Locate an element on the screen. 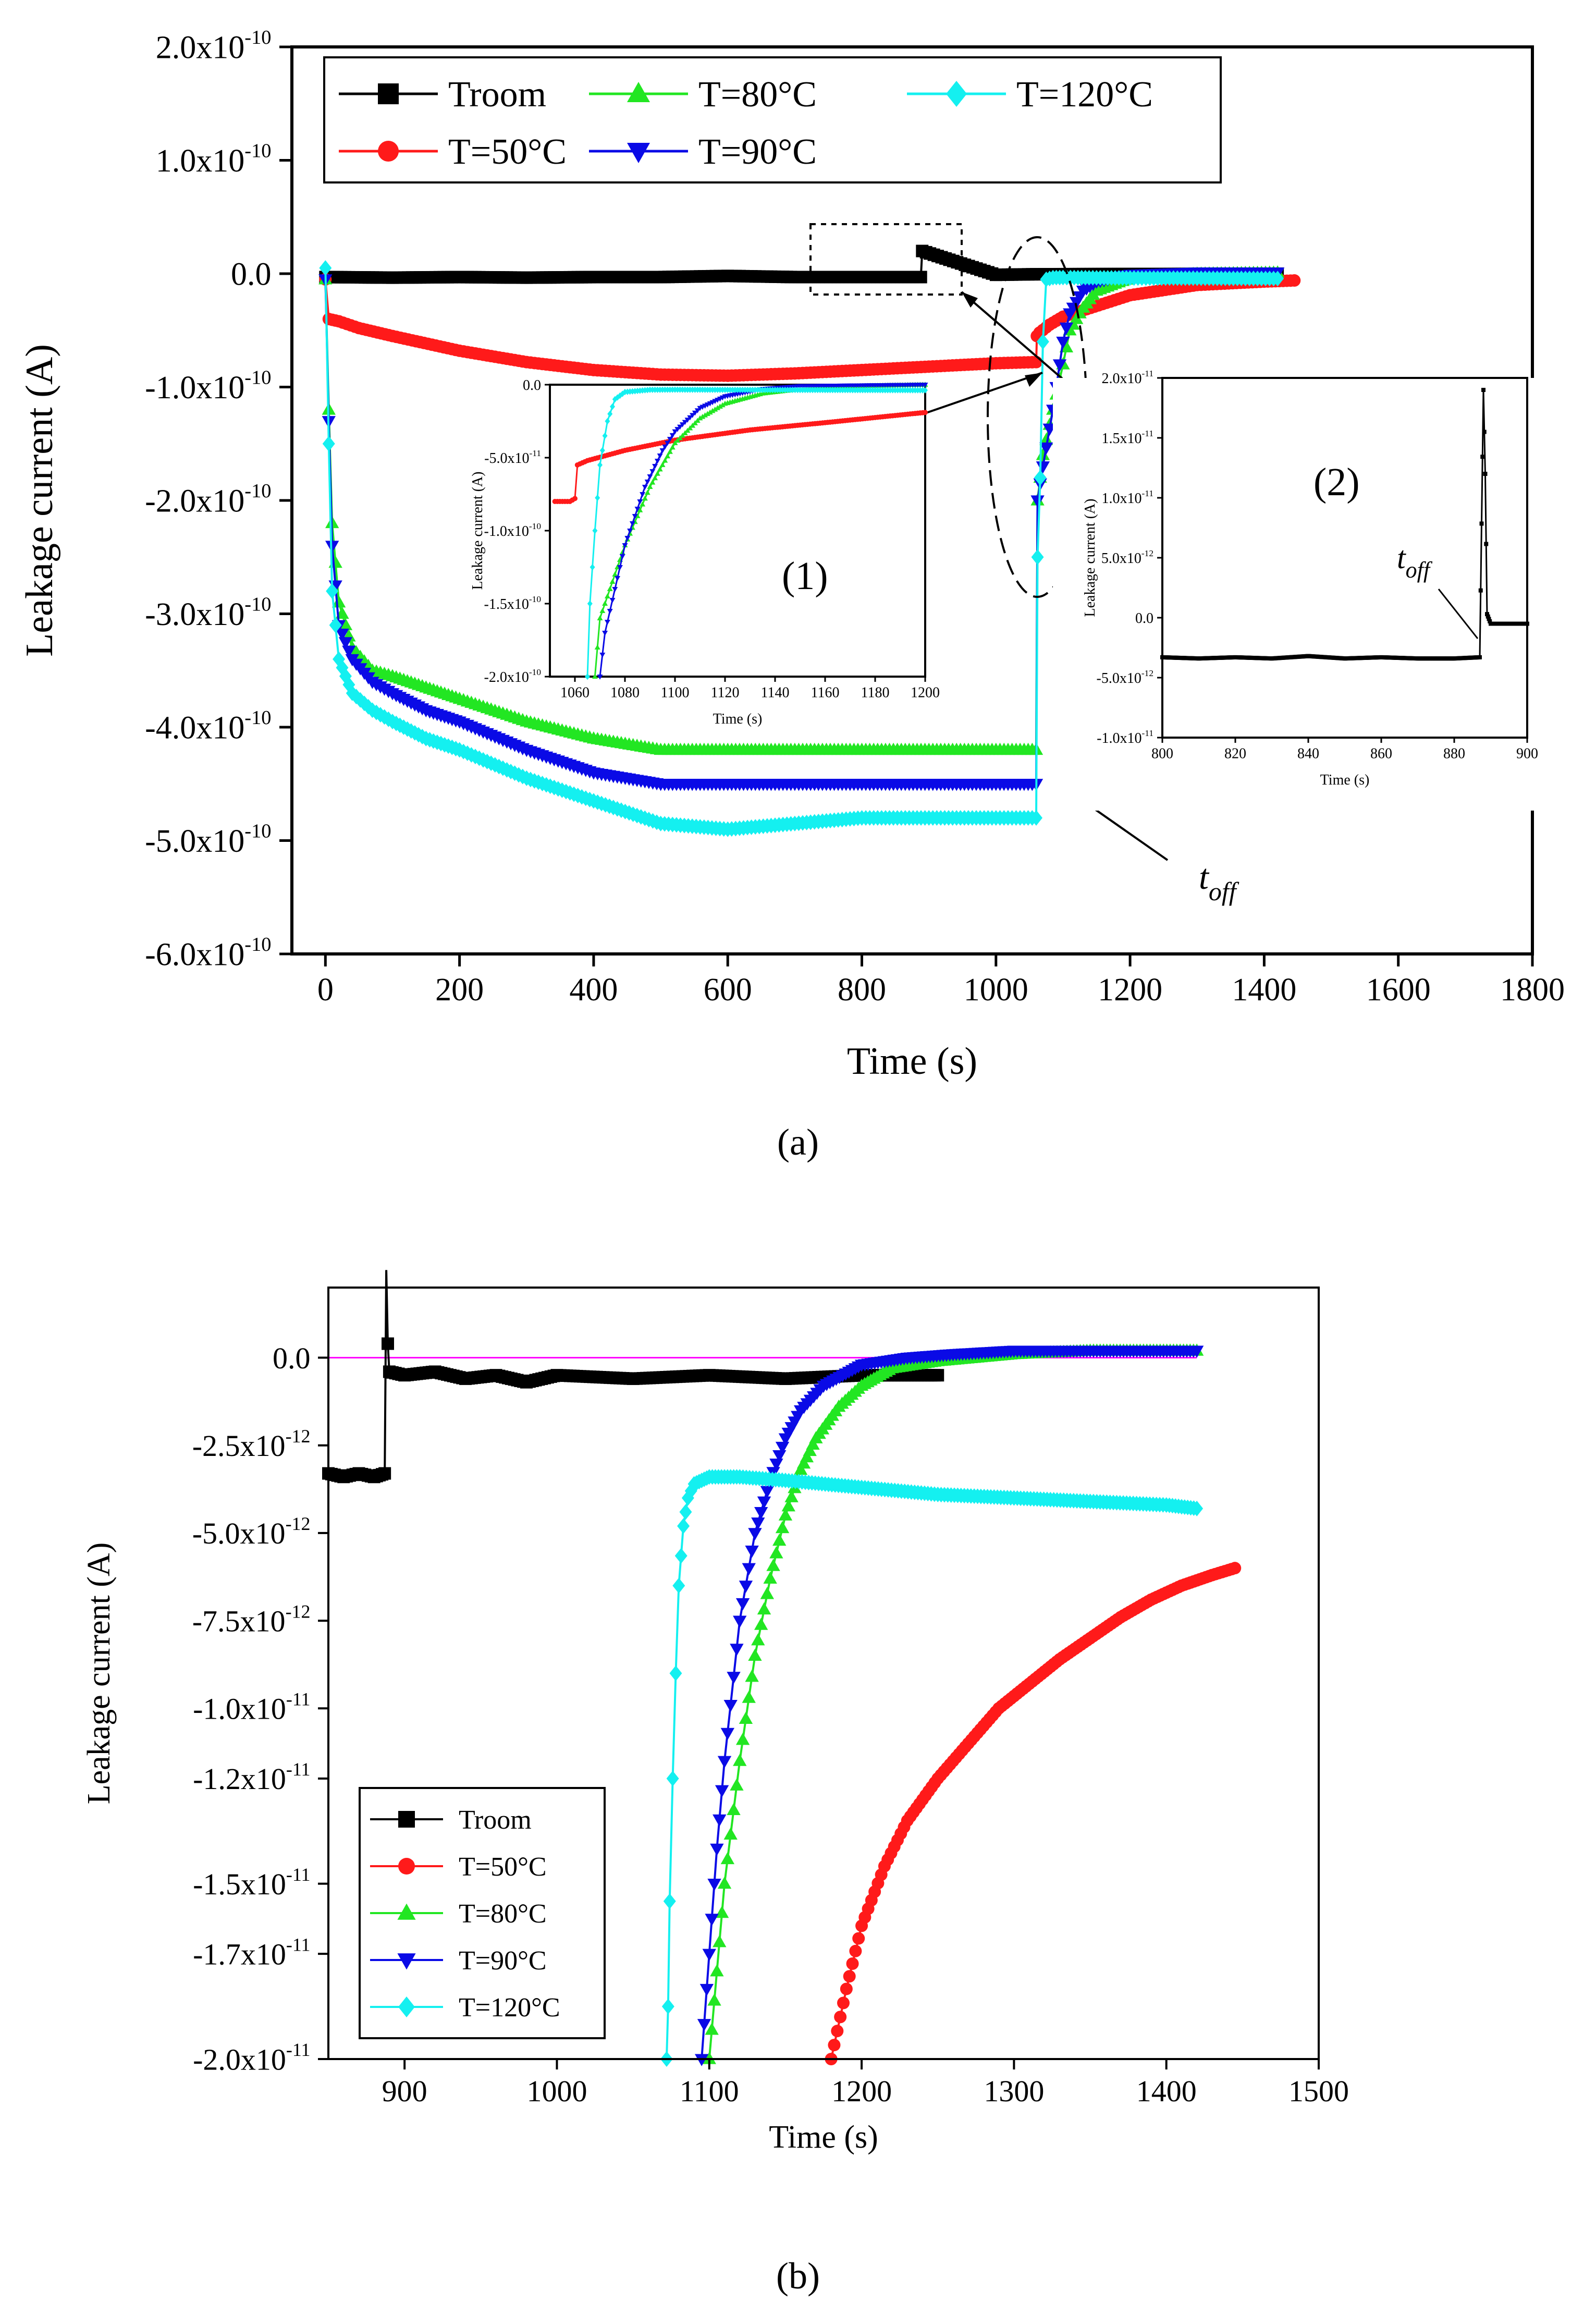 The width and height of the screenshot is (1596, 2315). y-tick-label: -2.0x10⁻¹¹ is located at coordinates (251, 2057).